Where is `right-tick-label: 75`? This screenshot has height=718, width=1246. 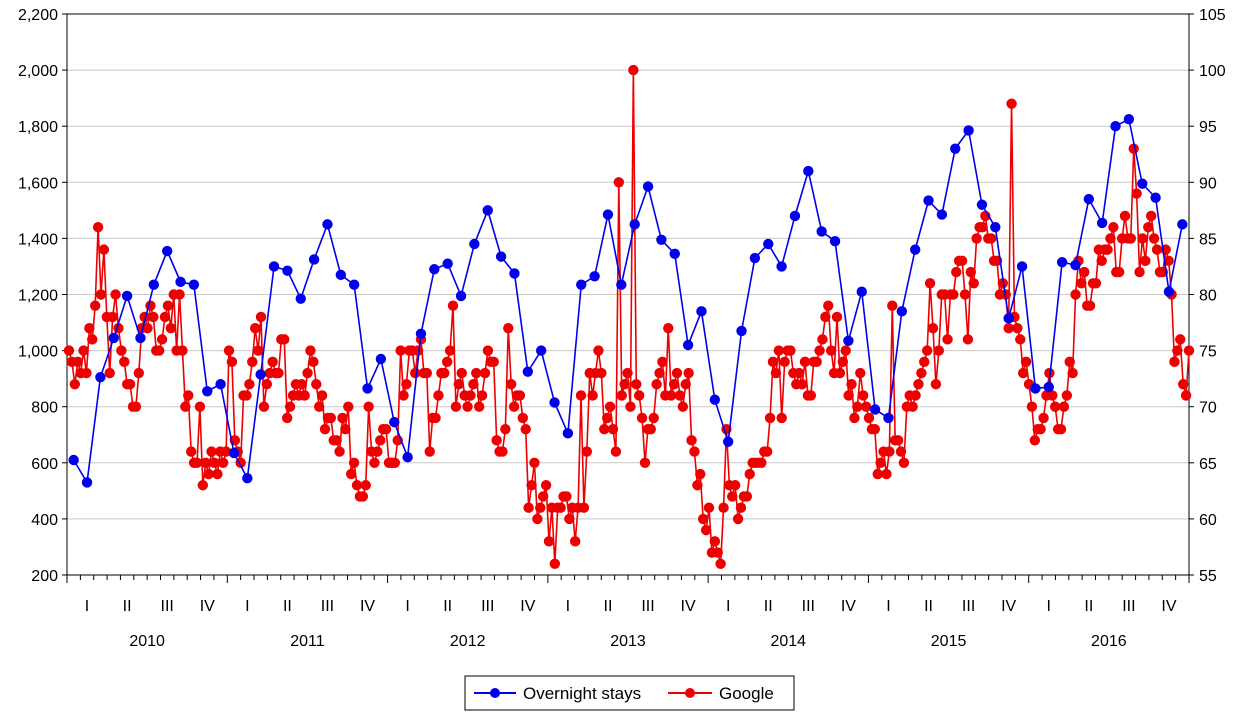
right-tick-label: 75 is located at coordinates (1208, 352).